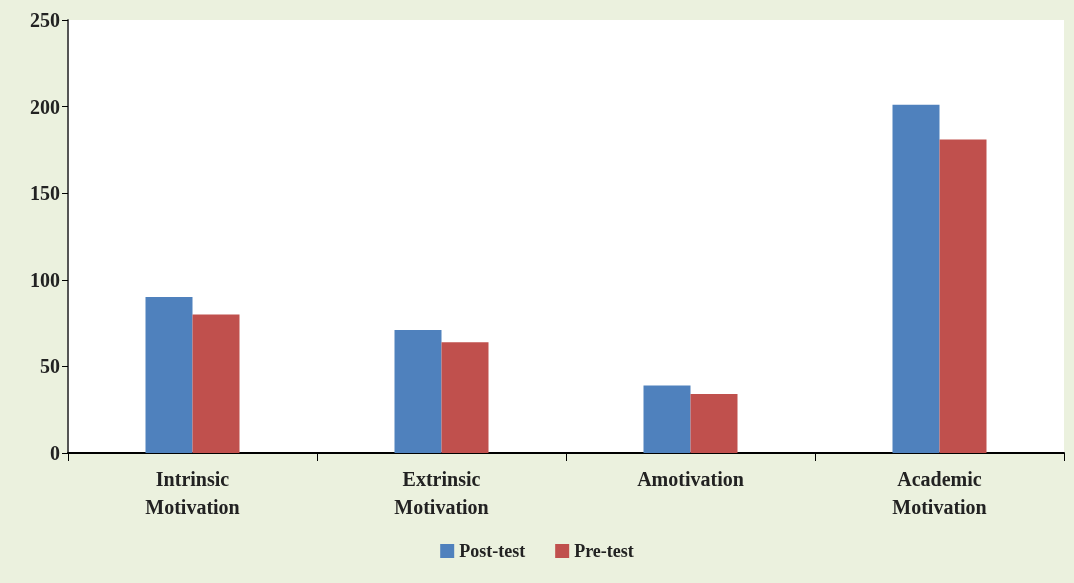 The width and height of the screenshot is (1074, 583). Describe the element at coordinates (441, 493) in the screenshot. I see `x-tick-label: Extrinsic Motivation` at that location.